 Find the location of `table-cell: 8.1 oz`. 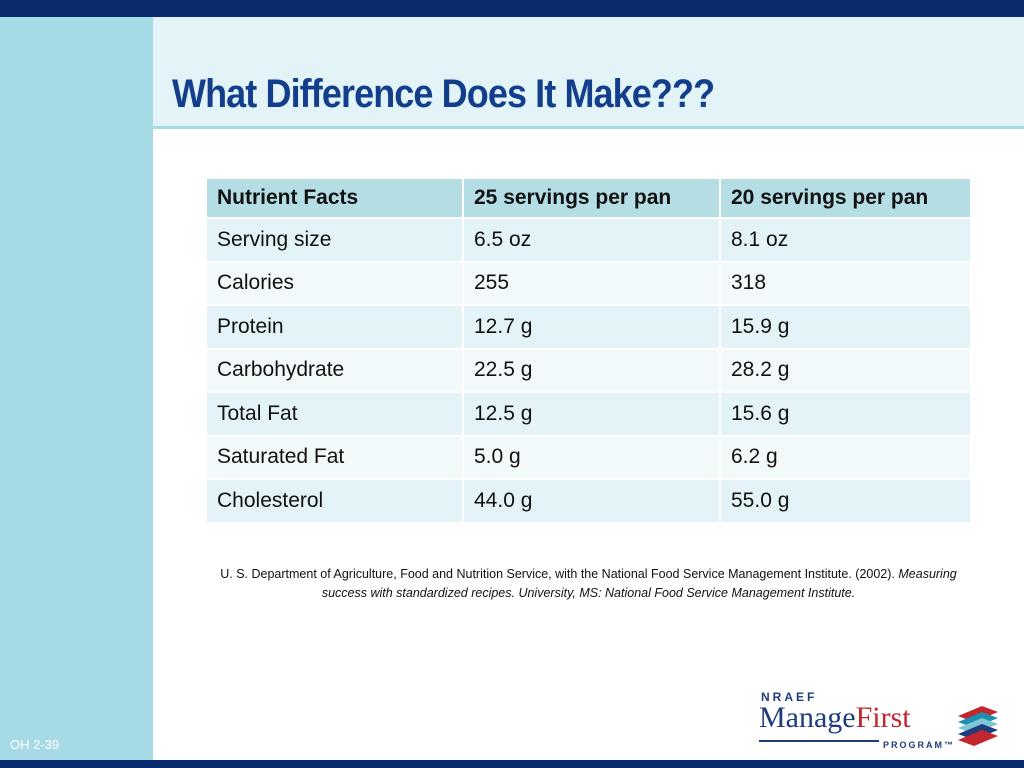

table-cell: 8.1 oz is located at coordinates (845, 240).